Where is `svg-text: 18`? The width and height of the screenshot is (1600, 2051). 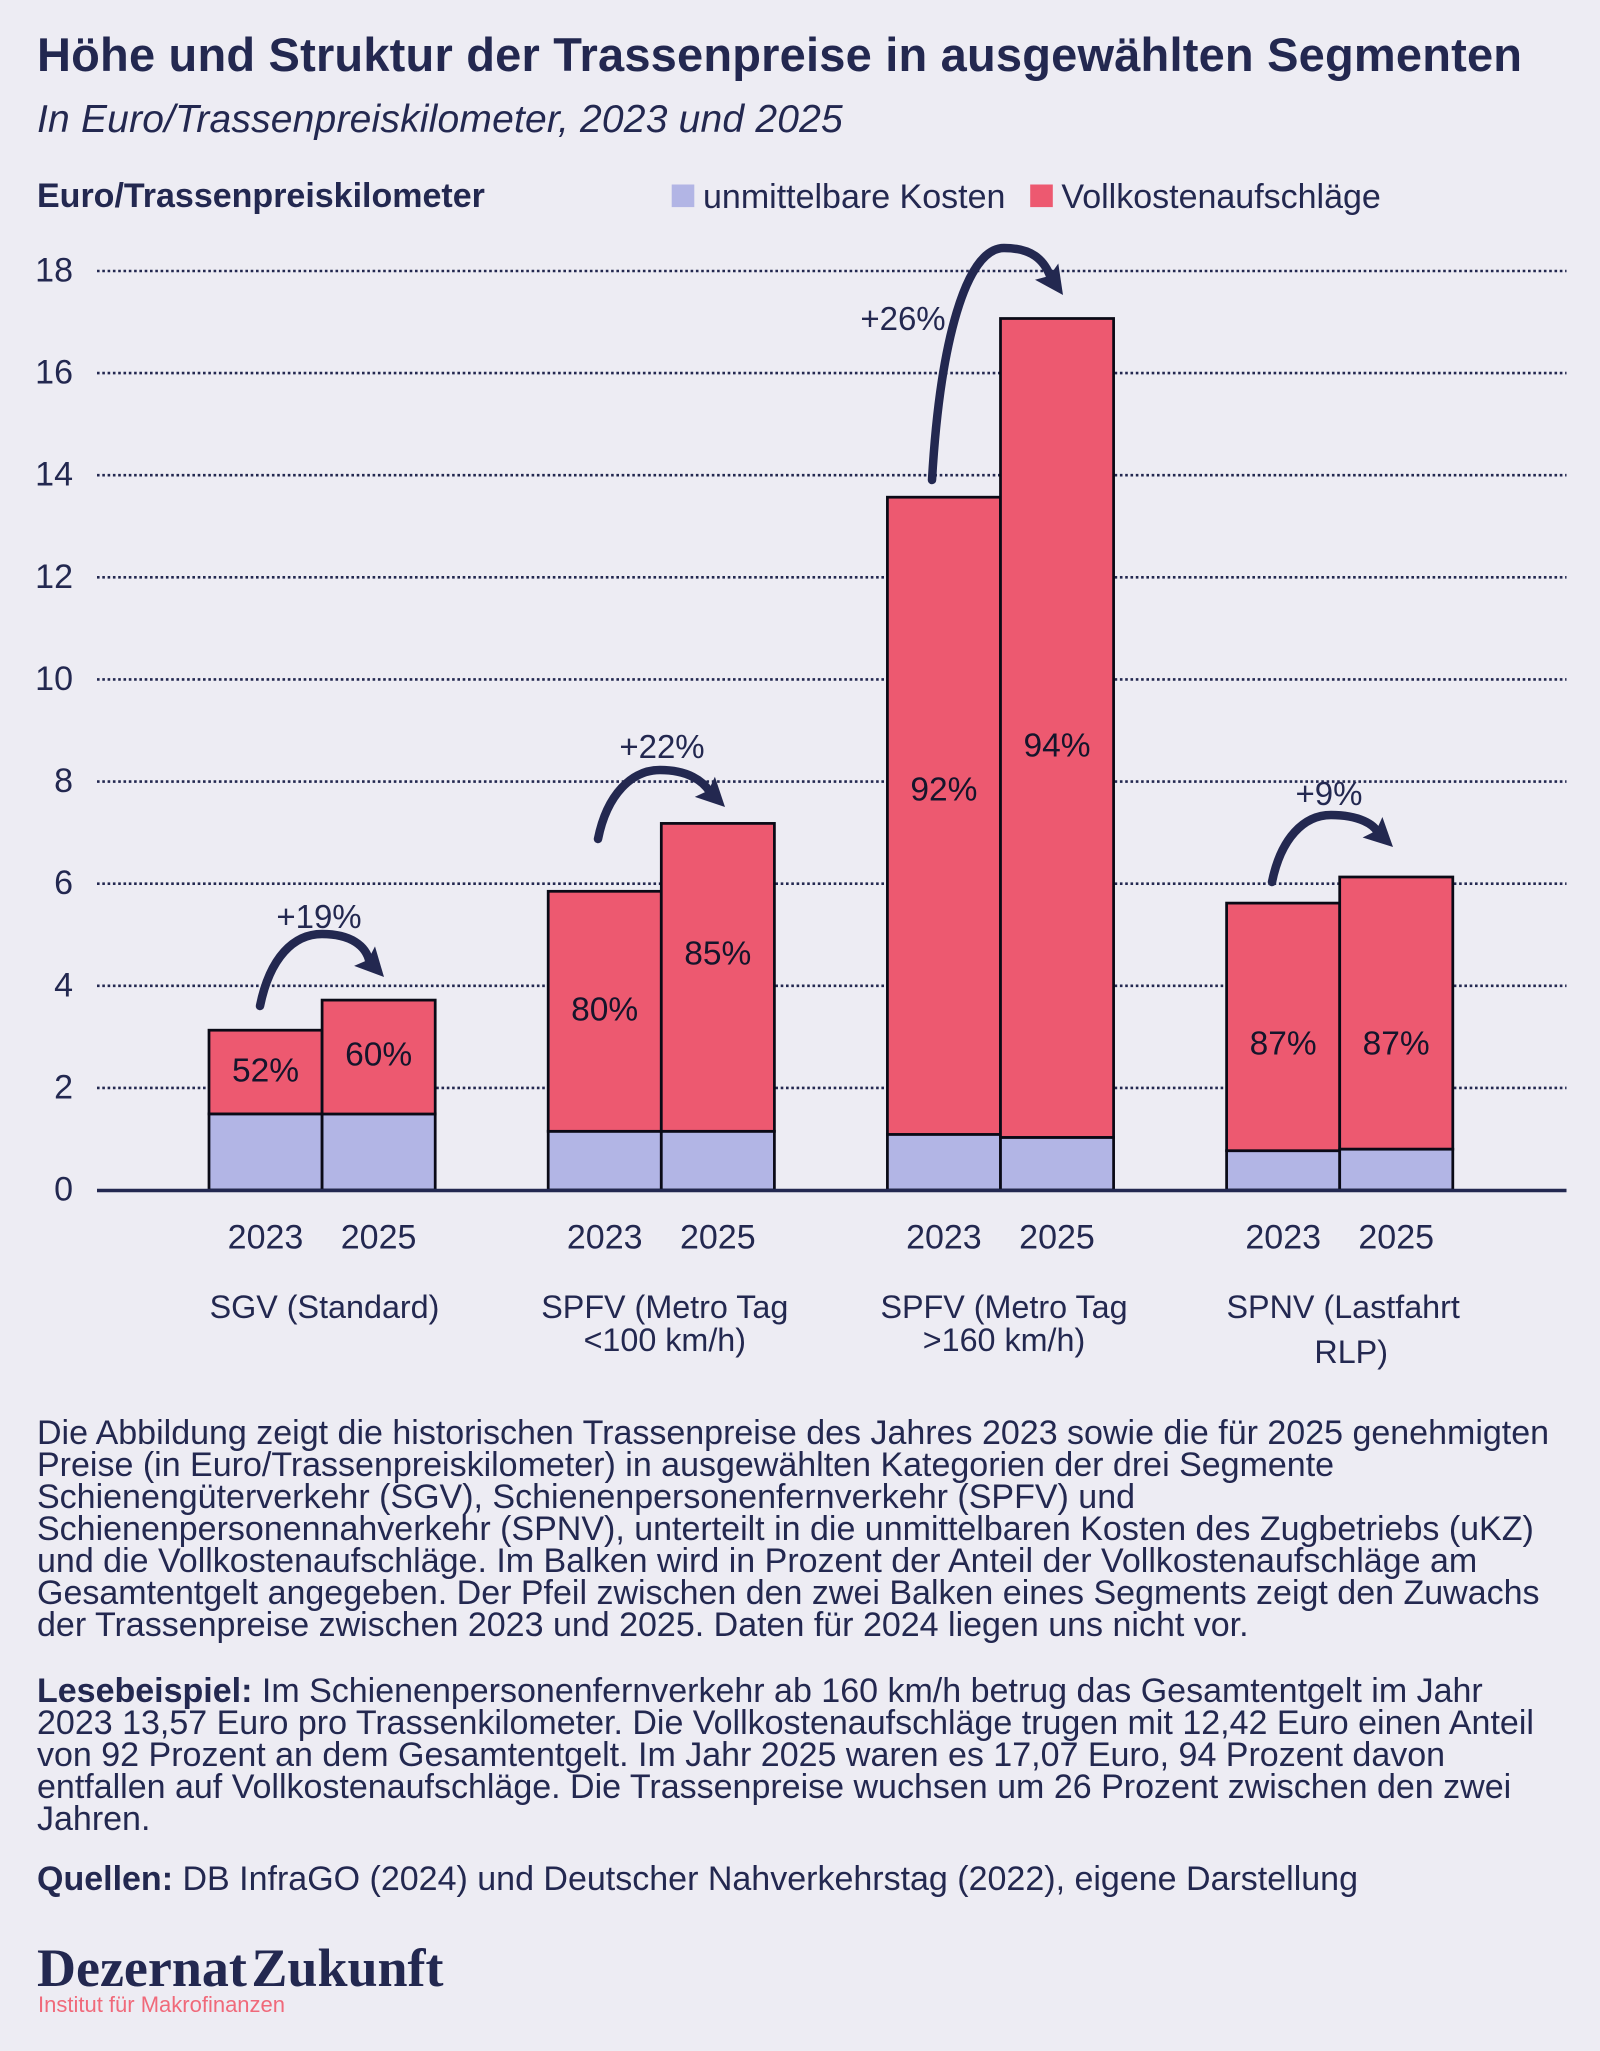 svg-text: 18 is located at coordinates (54, 271).